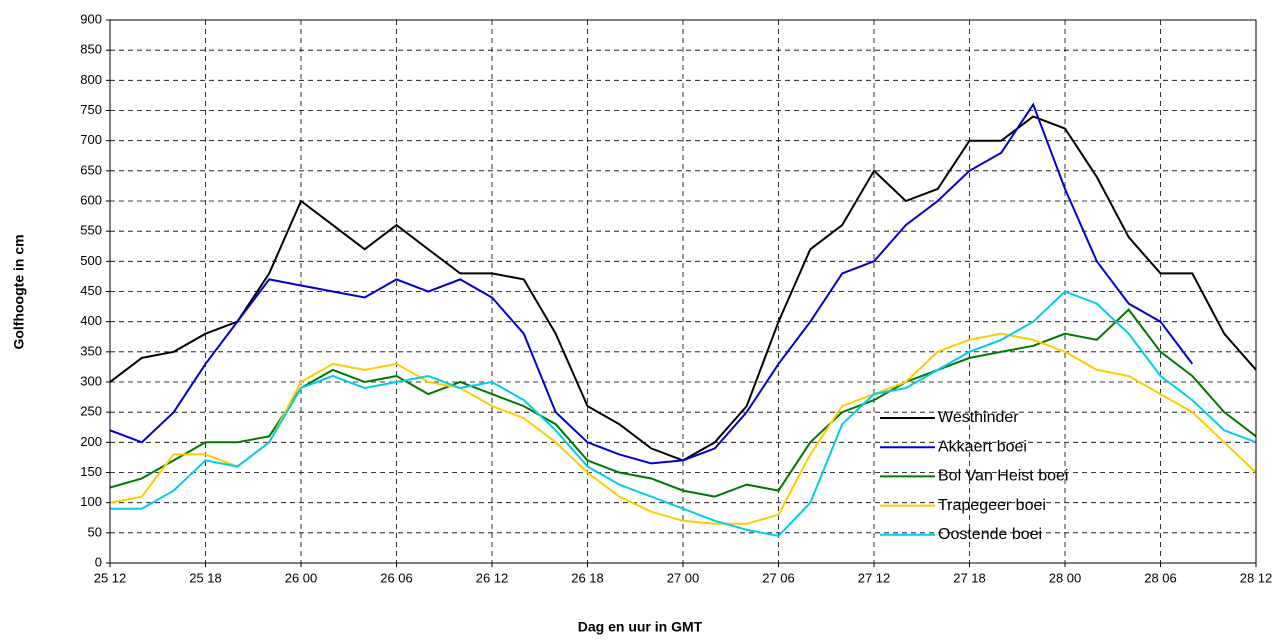  Describe the element at coordinates (91, 18) in the screenshot. I see `y-tick-label: 900` at that location.